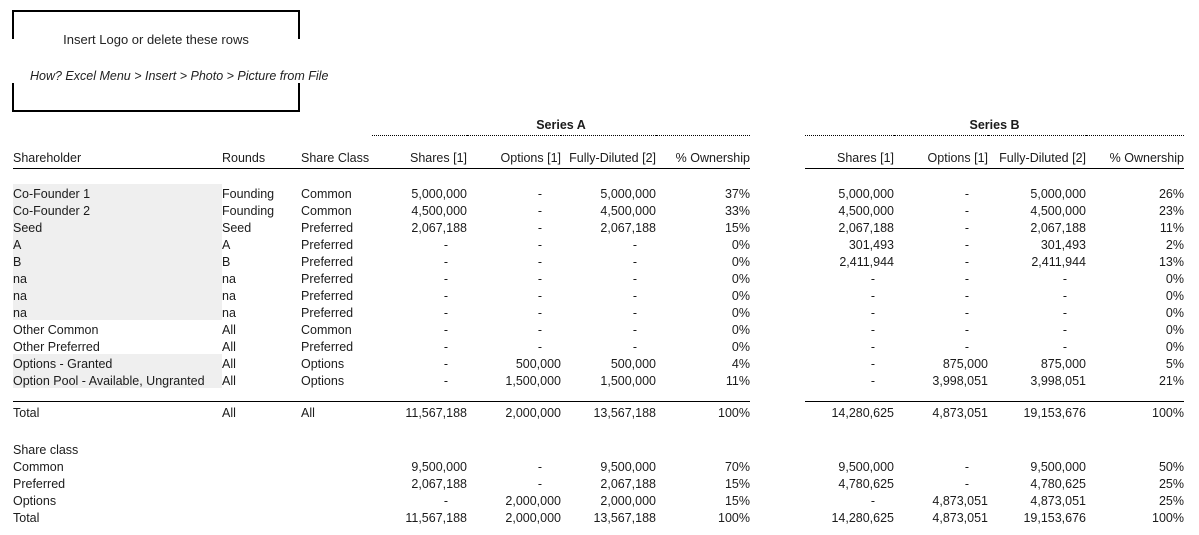 The width and height of the screenshot is (1199, 535). I want to click on series-a-header: Series A, so click(561, 124).